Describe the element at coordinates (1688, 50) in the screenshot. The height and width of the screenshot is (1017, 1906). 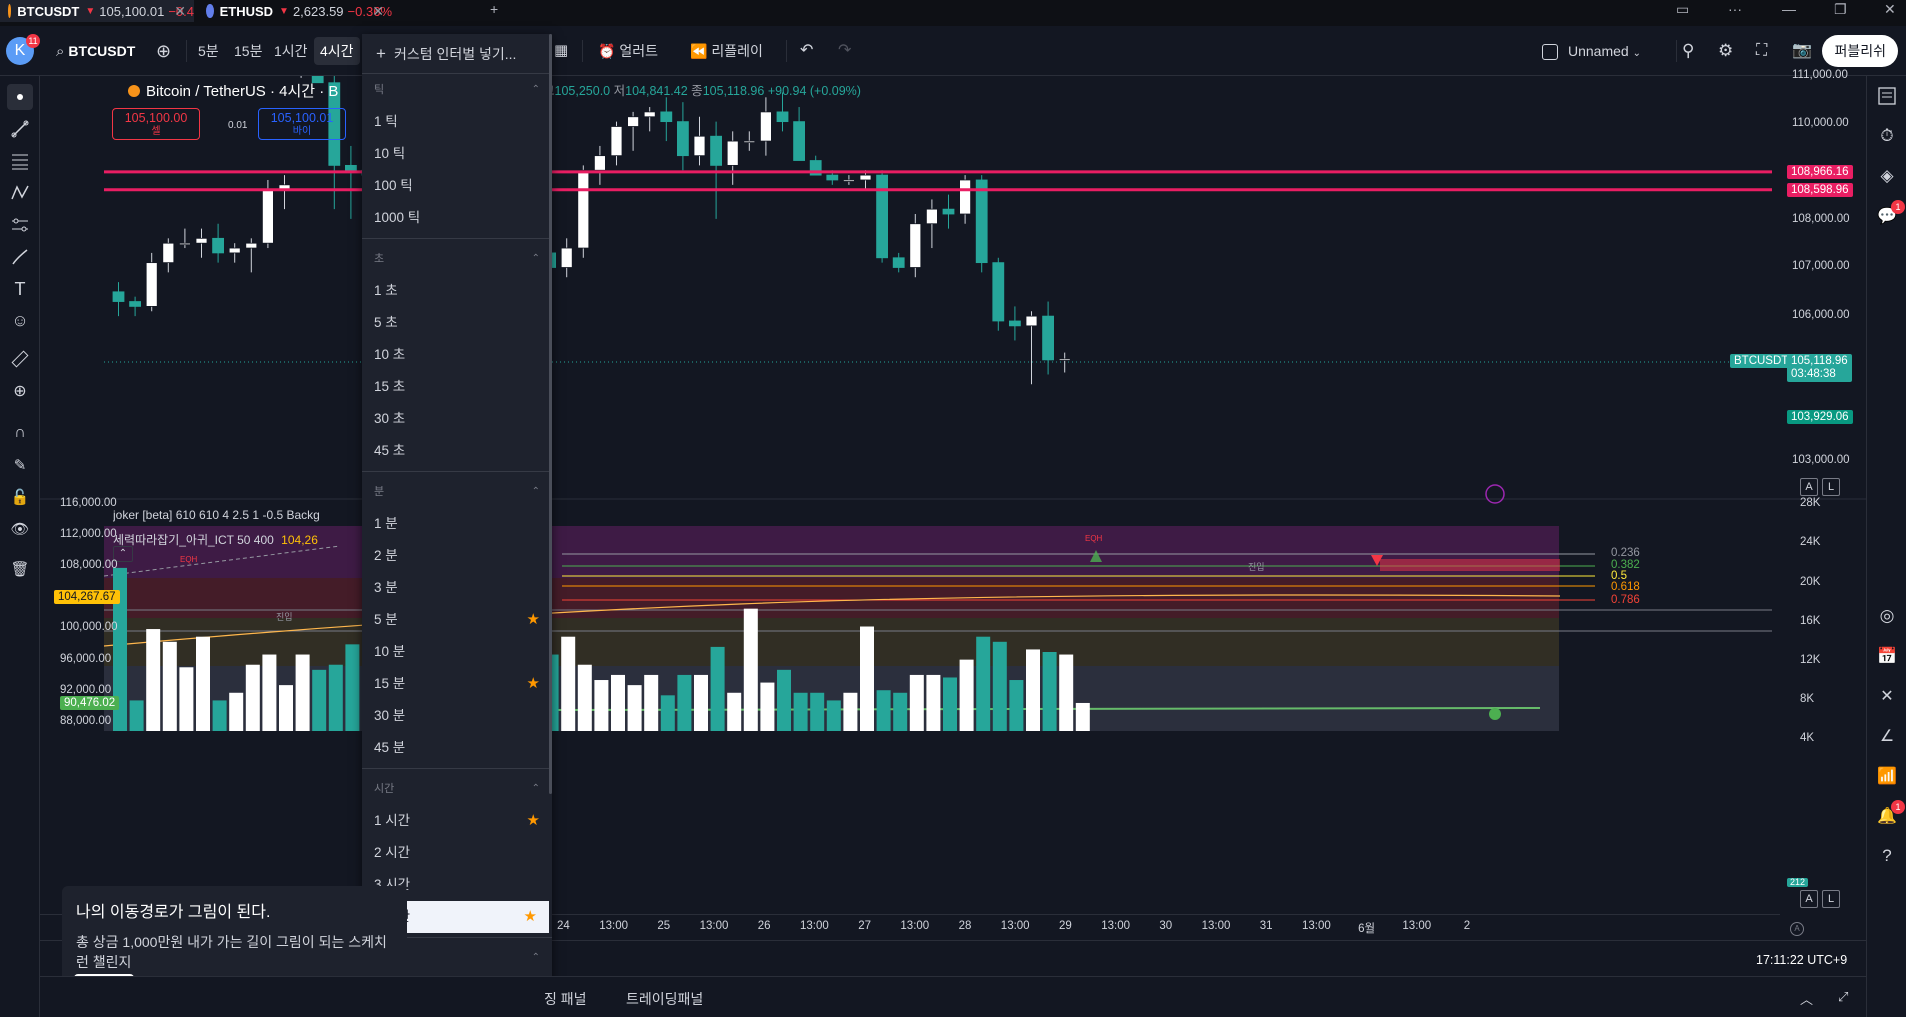
I see `quick-search-icon: ⚲` at that location.